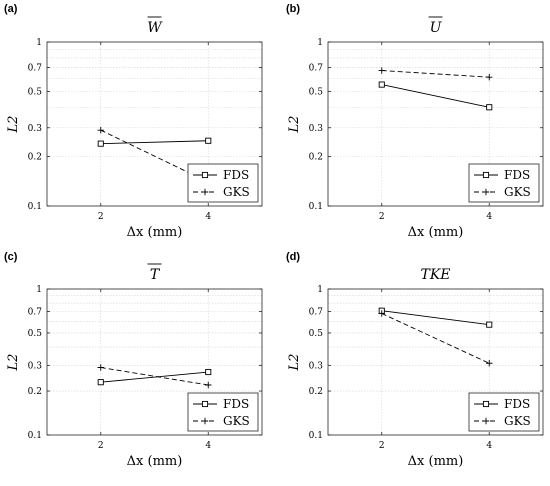 This screenshot has height=486, width=550. What do you see at coordinates (435, 275) in the screenshot?
I see `chart-title: TKE` at bounding box center [435, 275].